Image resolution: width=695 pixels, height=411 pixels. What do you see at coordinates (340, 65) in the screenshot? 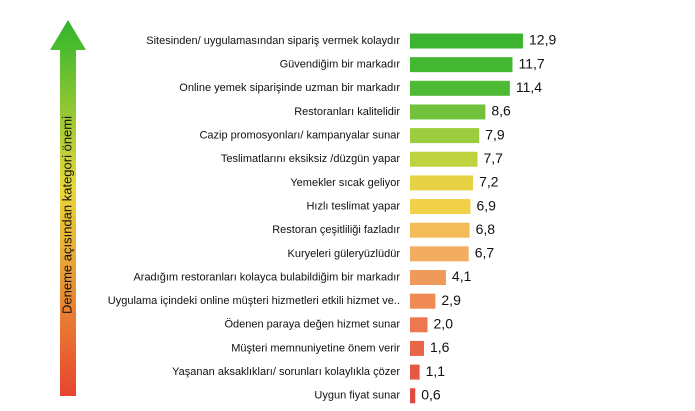
I see `category-label: Güvendiğim bir markadır` at bounding box center [340, 65].